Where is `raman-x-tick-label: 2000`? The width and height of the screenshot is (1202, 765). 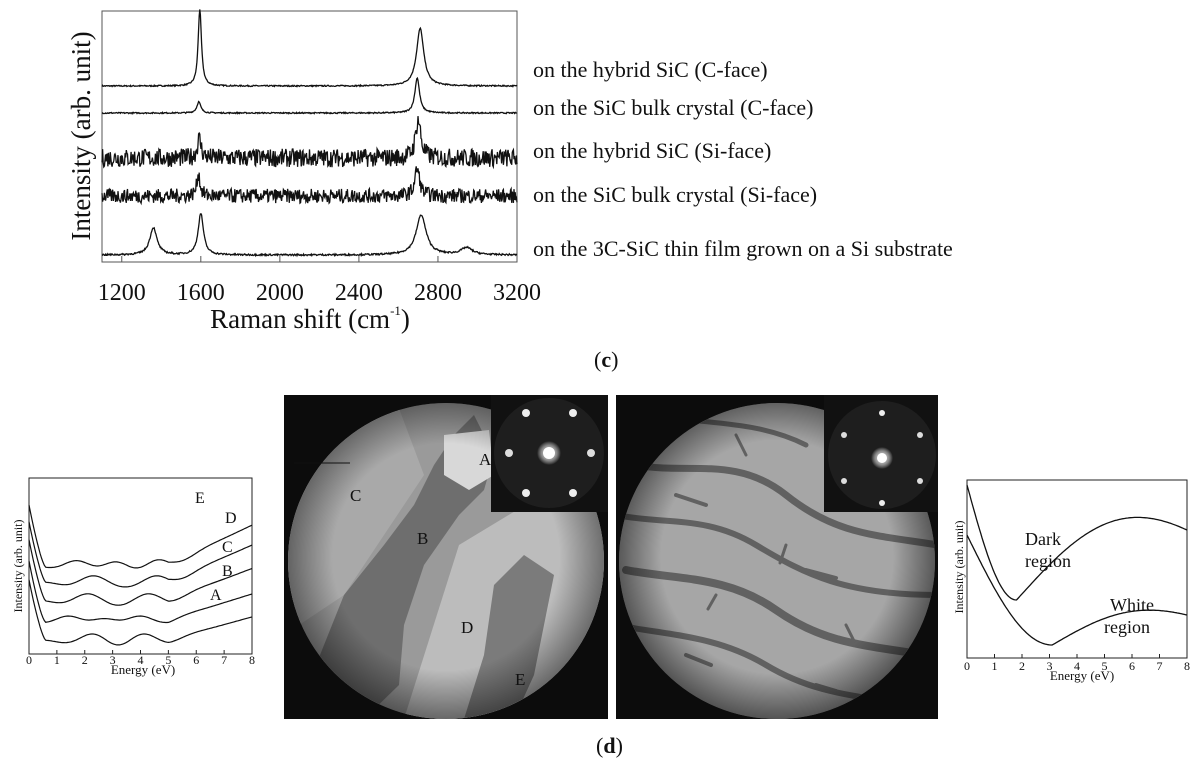 raman-x-tick-label: 2000 is located at coordinates (280, 293).